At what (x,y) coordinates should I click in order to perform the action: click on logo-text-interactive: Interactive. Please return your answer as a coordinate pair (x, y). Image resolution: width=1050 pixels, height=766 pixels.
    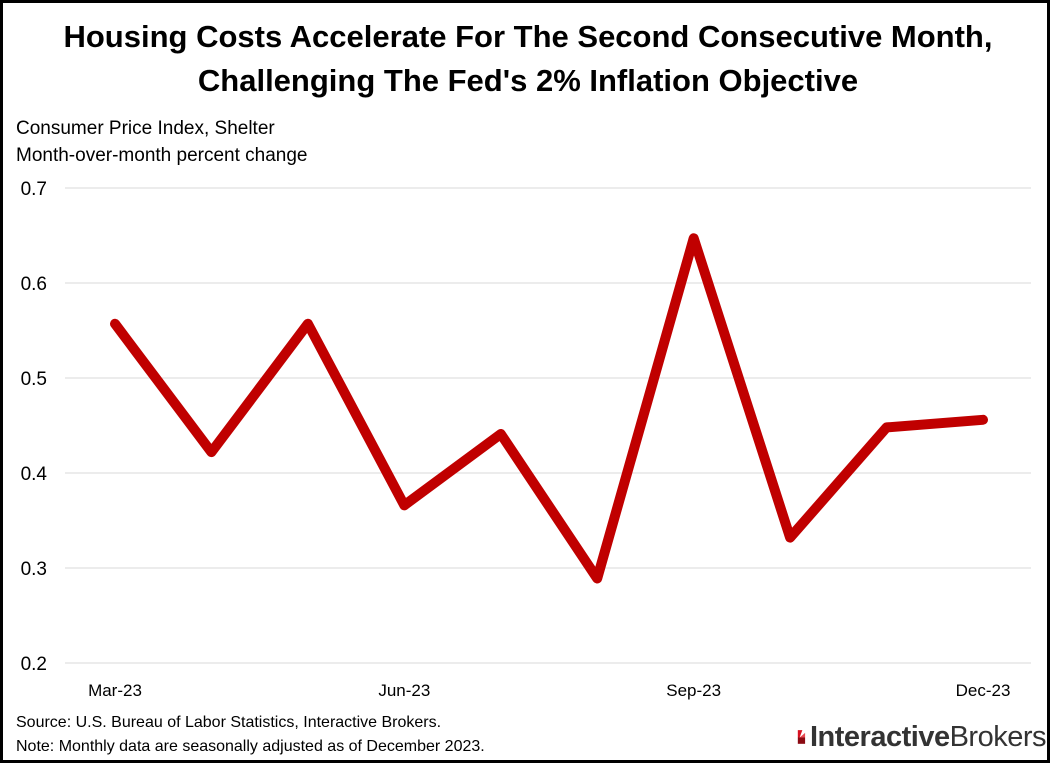
    Looking at the image, I should click on (880, 737).